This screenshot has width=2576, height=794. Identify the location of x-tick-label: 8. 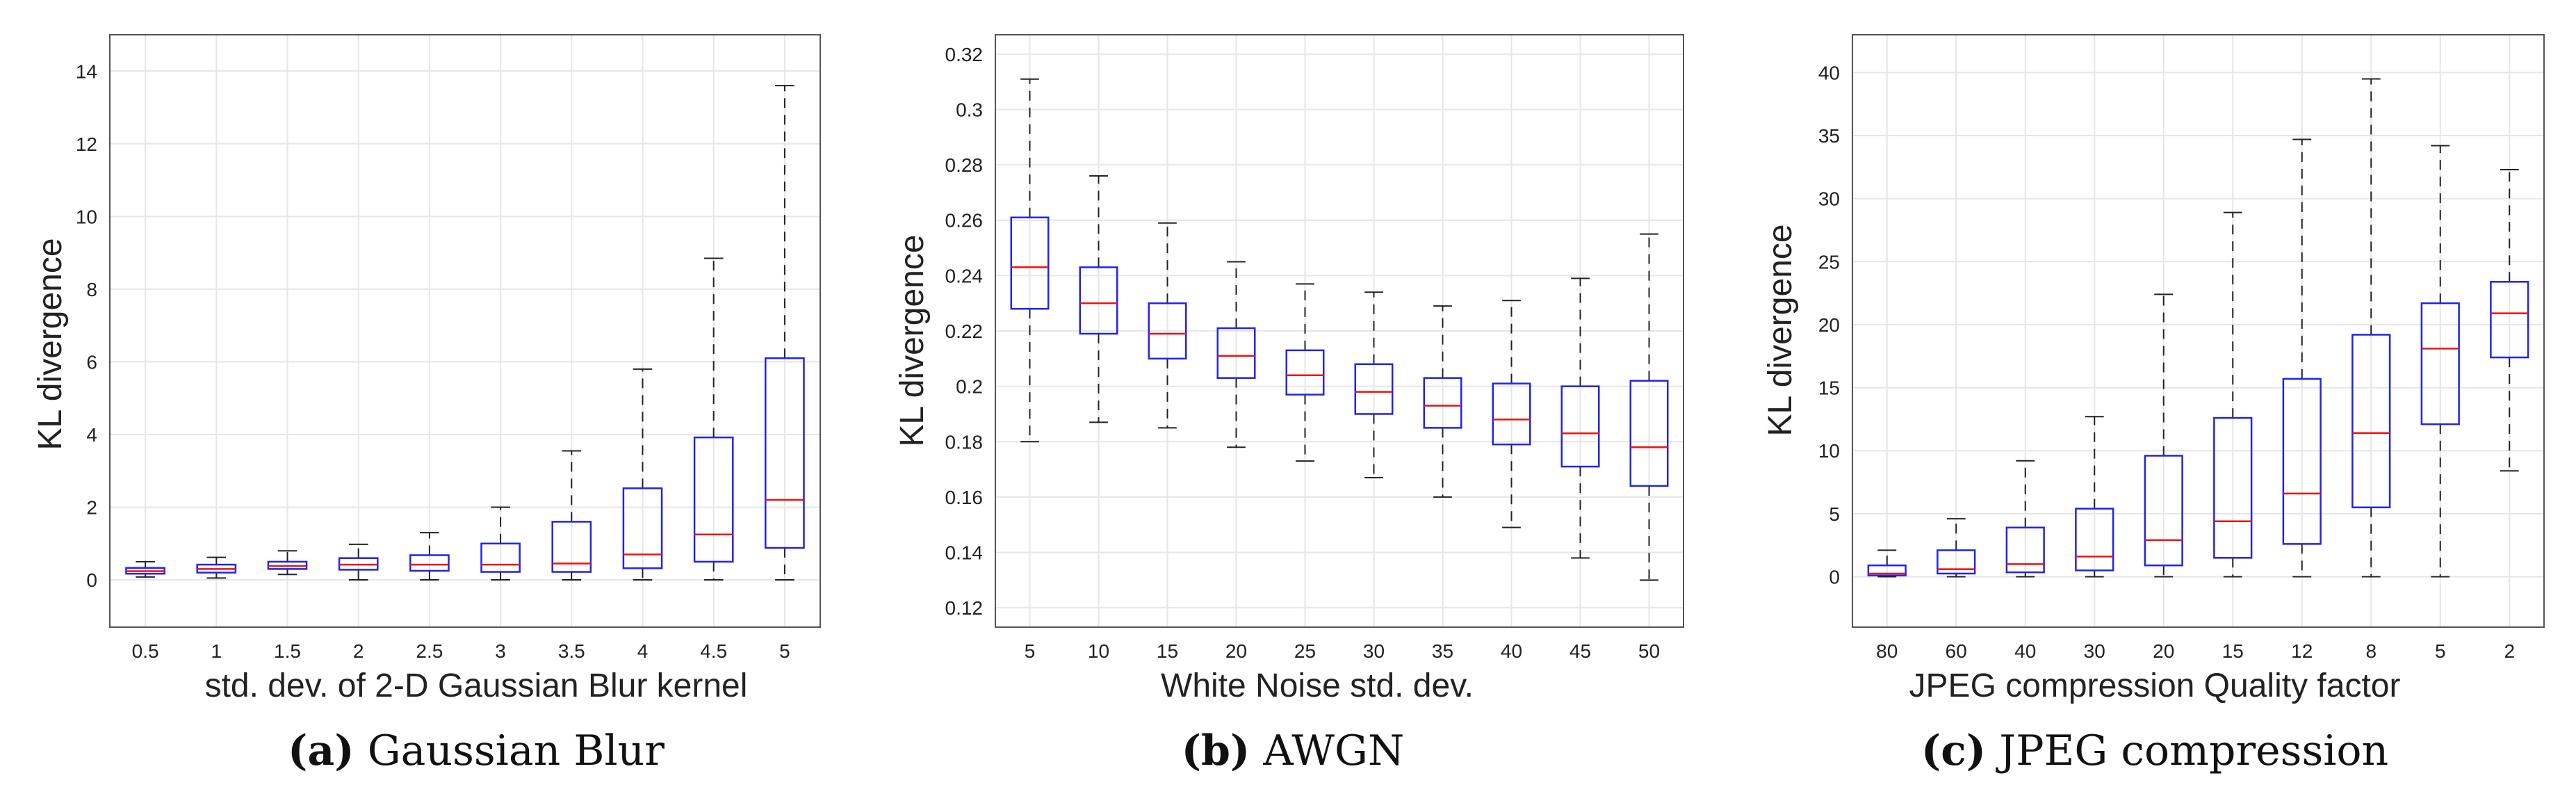
(2371, 651).